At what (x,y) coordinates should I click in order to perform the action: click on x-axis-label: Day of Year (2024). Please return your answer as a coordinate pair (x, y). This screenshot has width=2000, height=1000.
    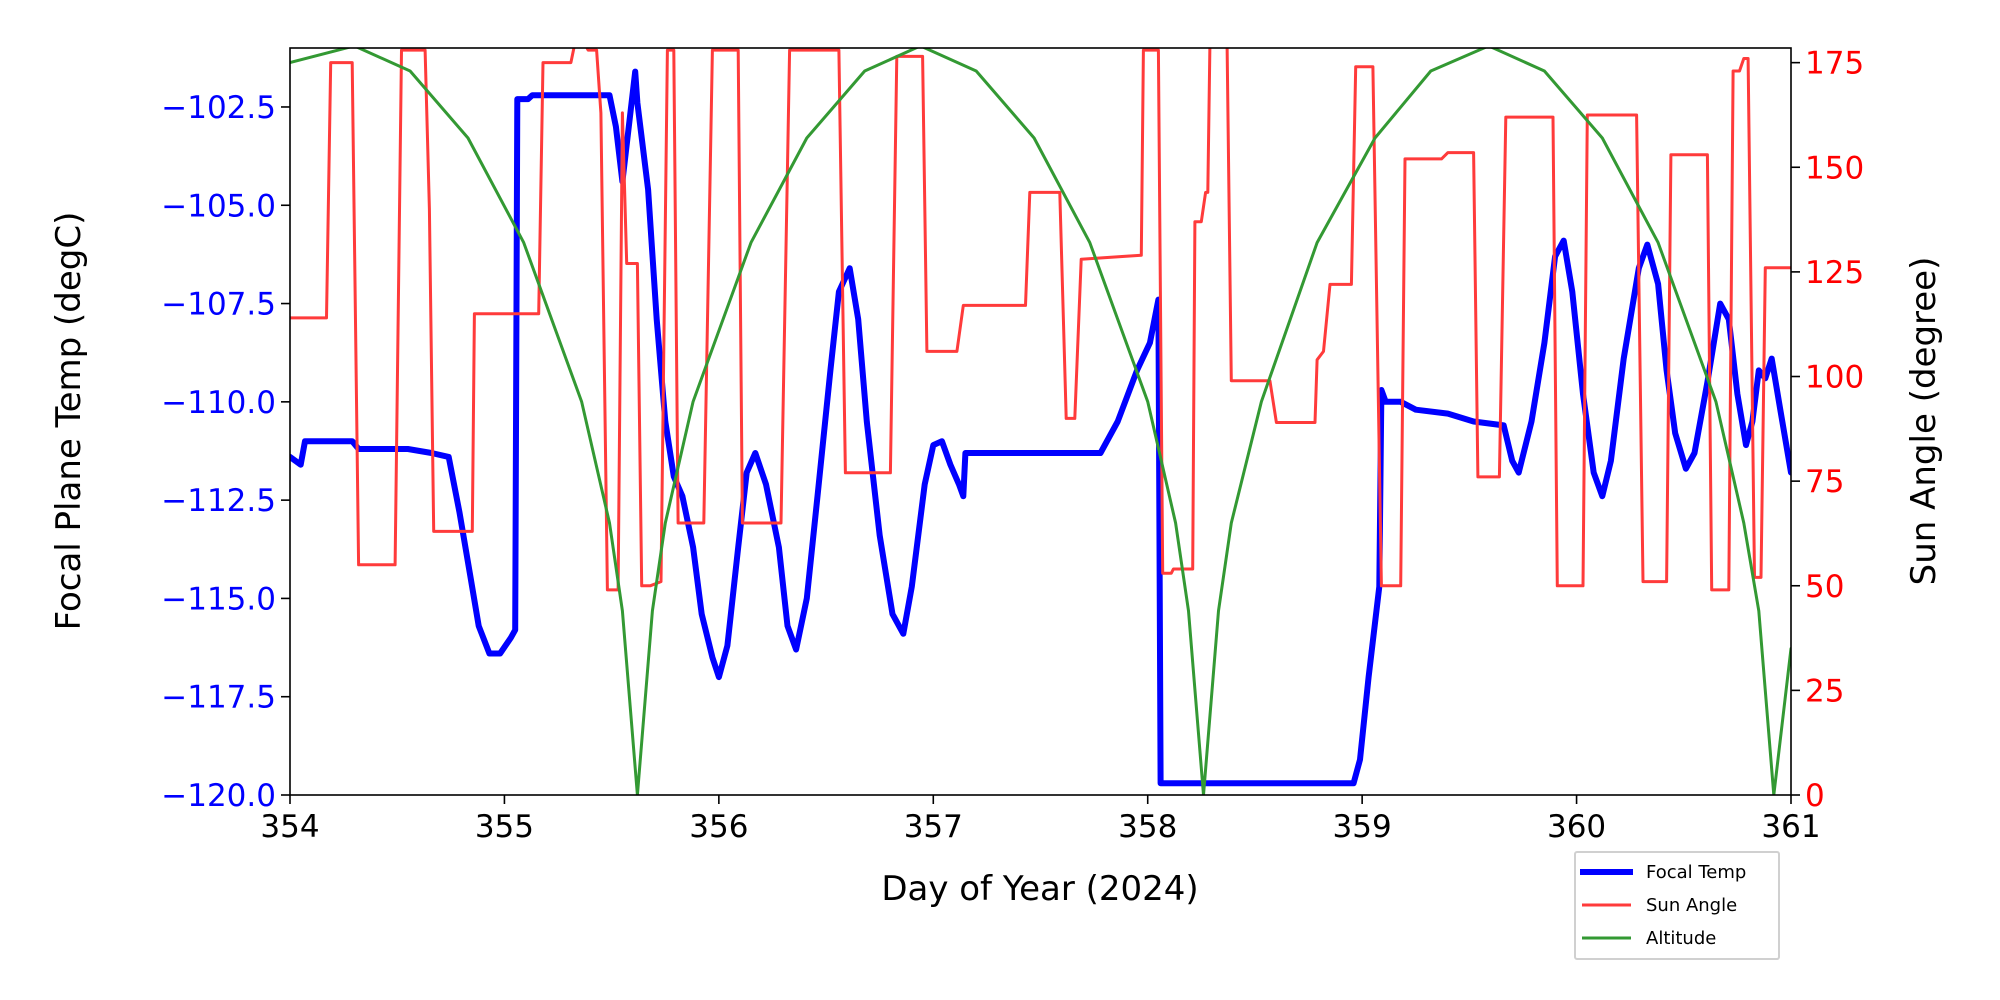
    Looking at the image, I should click on (1039, 889).